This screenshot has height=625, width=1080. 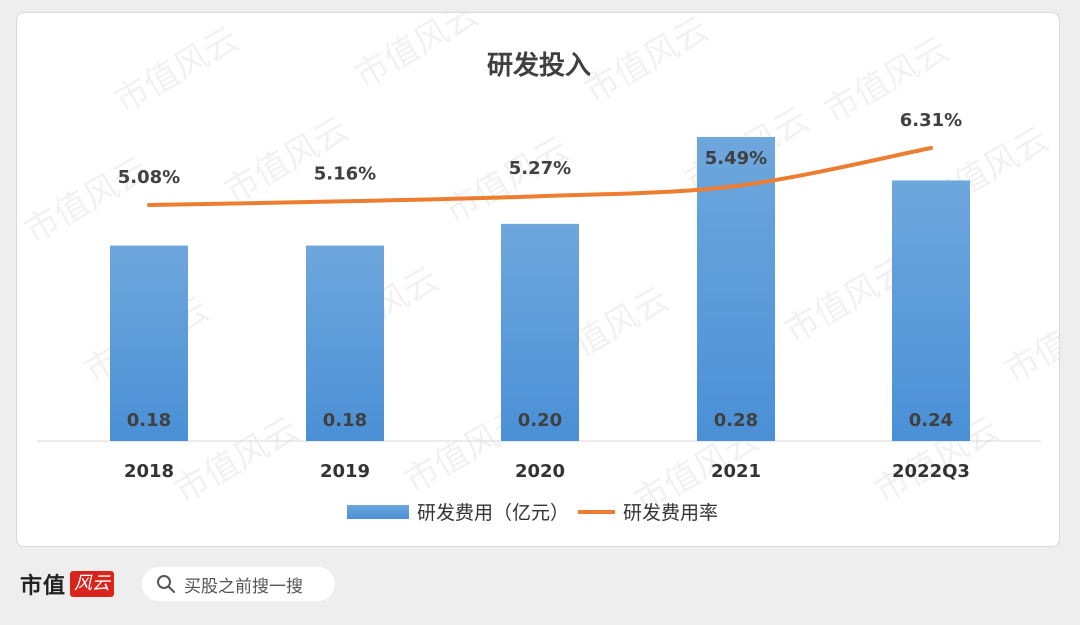 What do you see at coordinates (931, 420) in the screenshot?
I see `bar-label-2022Q3: 0.24` at bounding box center [931, 420].